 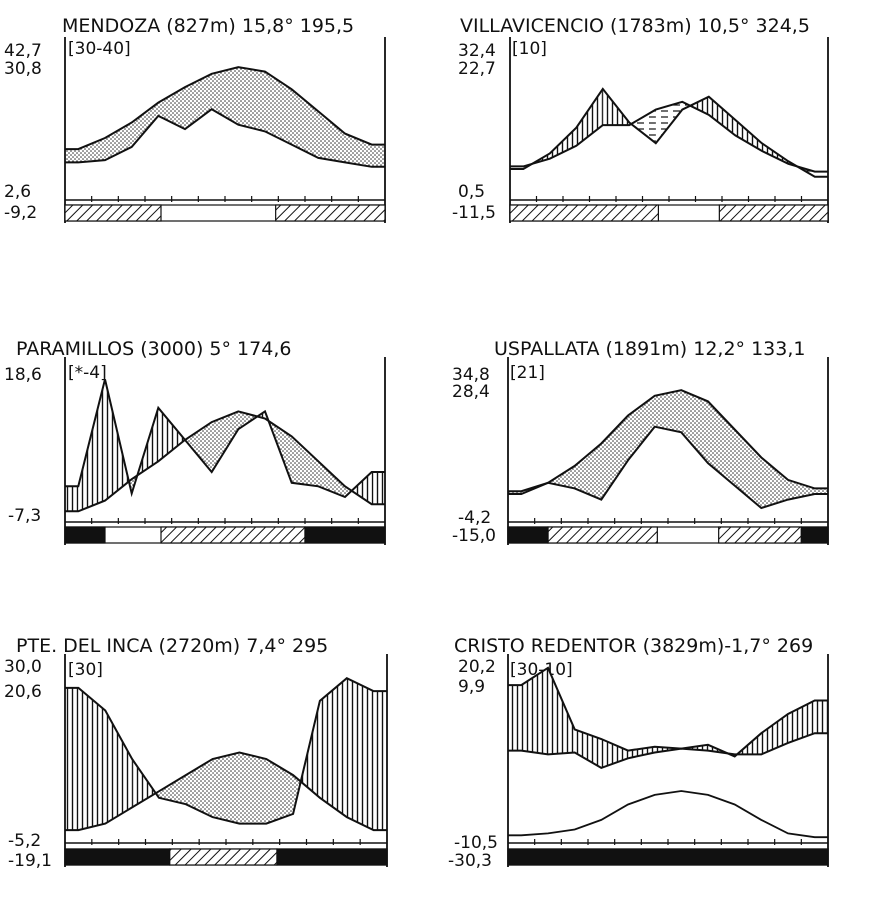 What do you see at coordinates (633, 646) in the screenshot?
I see `panel-title: CRISTO REDENTOR (3829m)-1,7° 269` at bounding box center [633, 646].